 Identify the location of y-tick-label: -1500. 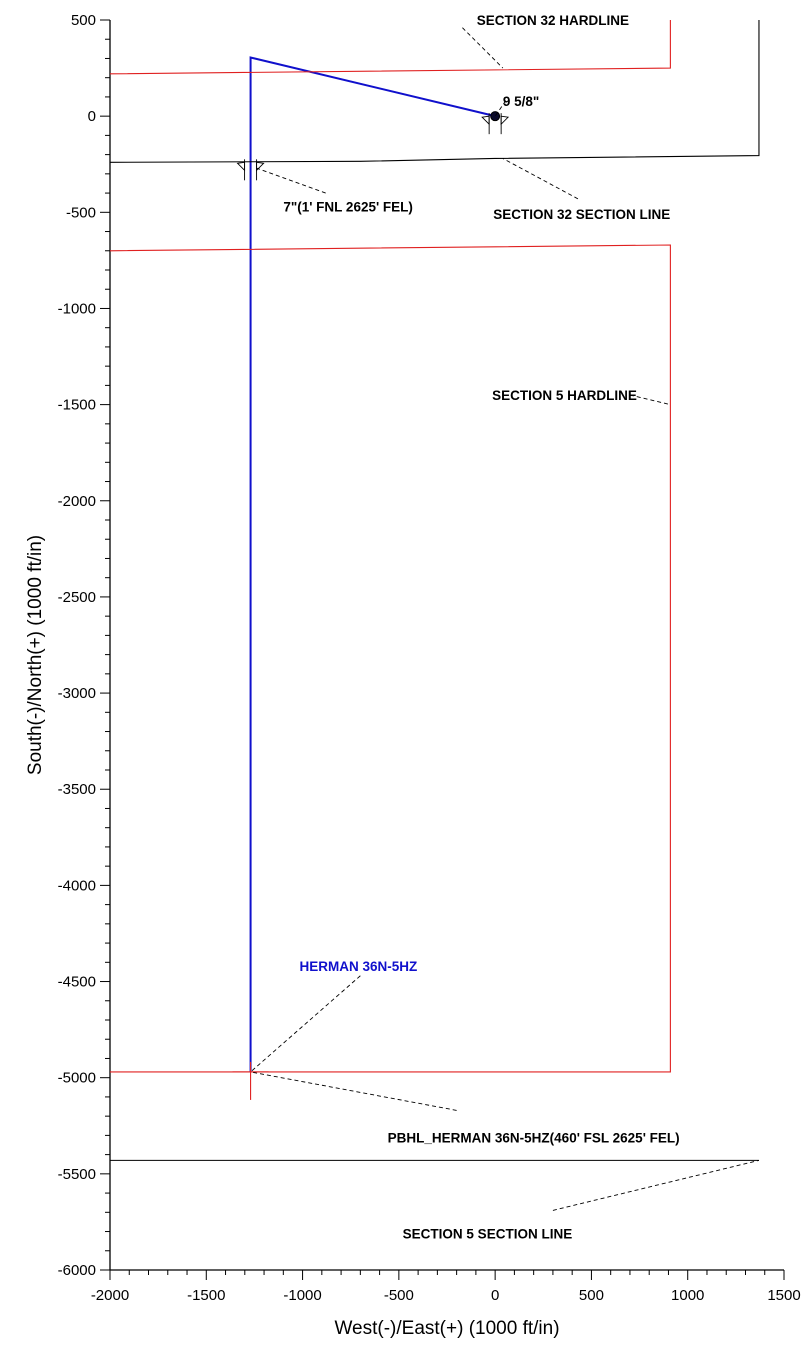
(77, 405).